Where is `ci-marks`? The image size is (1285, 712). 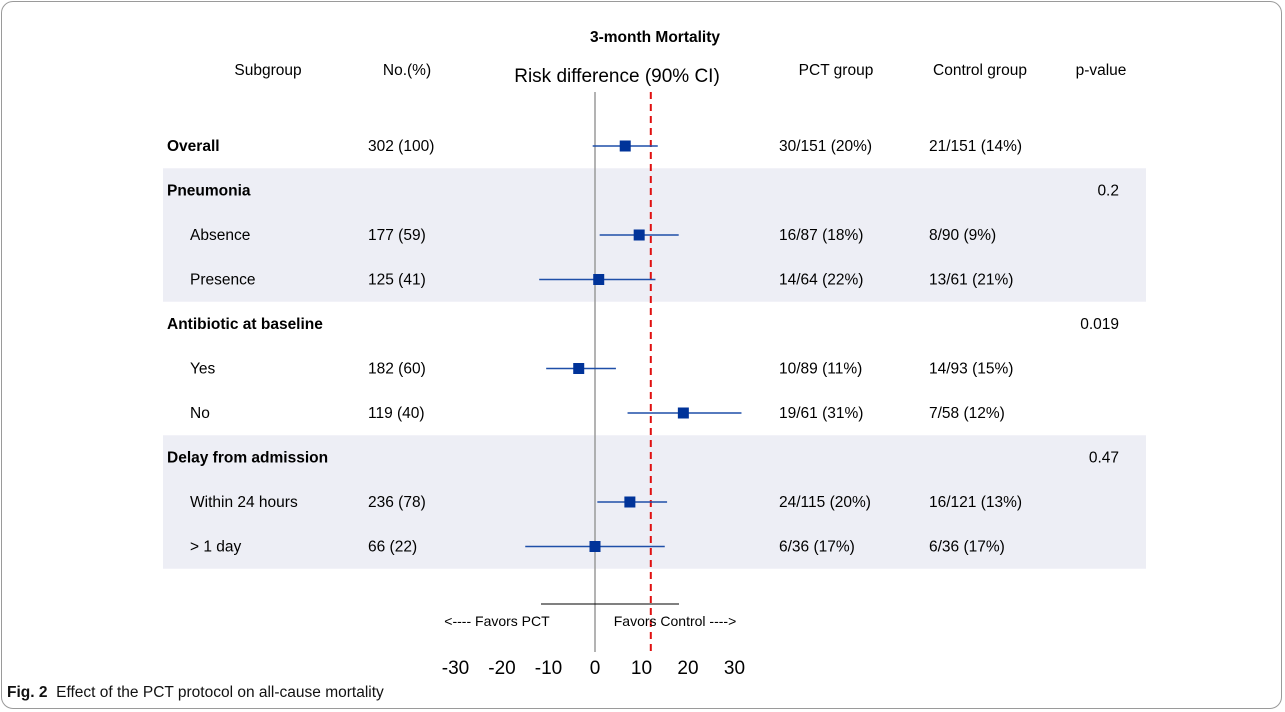 ci-marks is located at coordinates (633, 346).